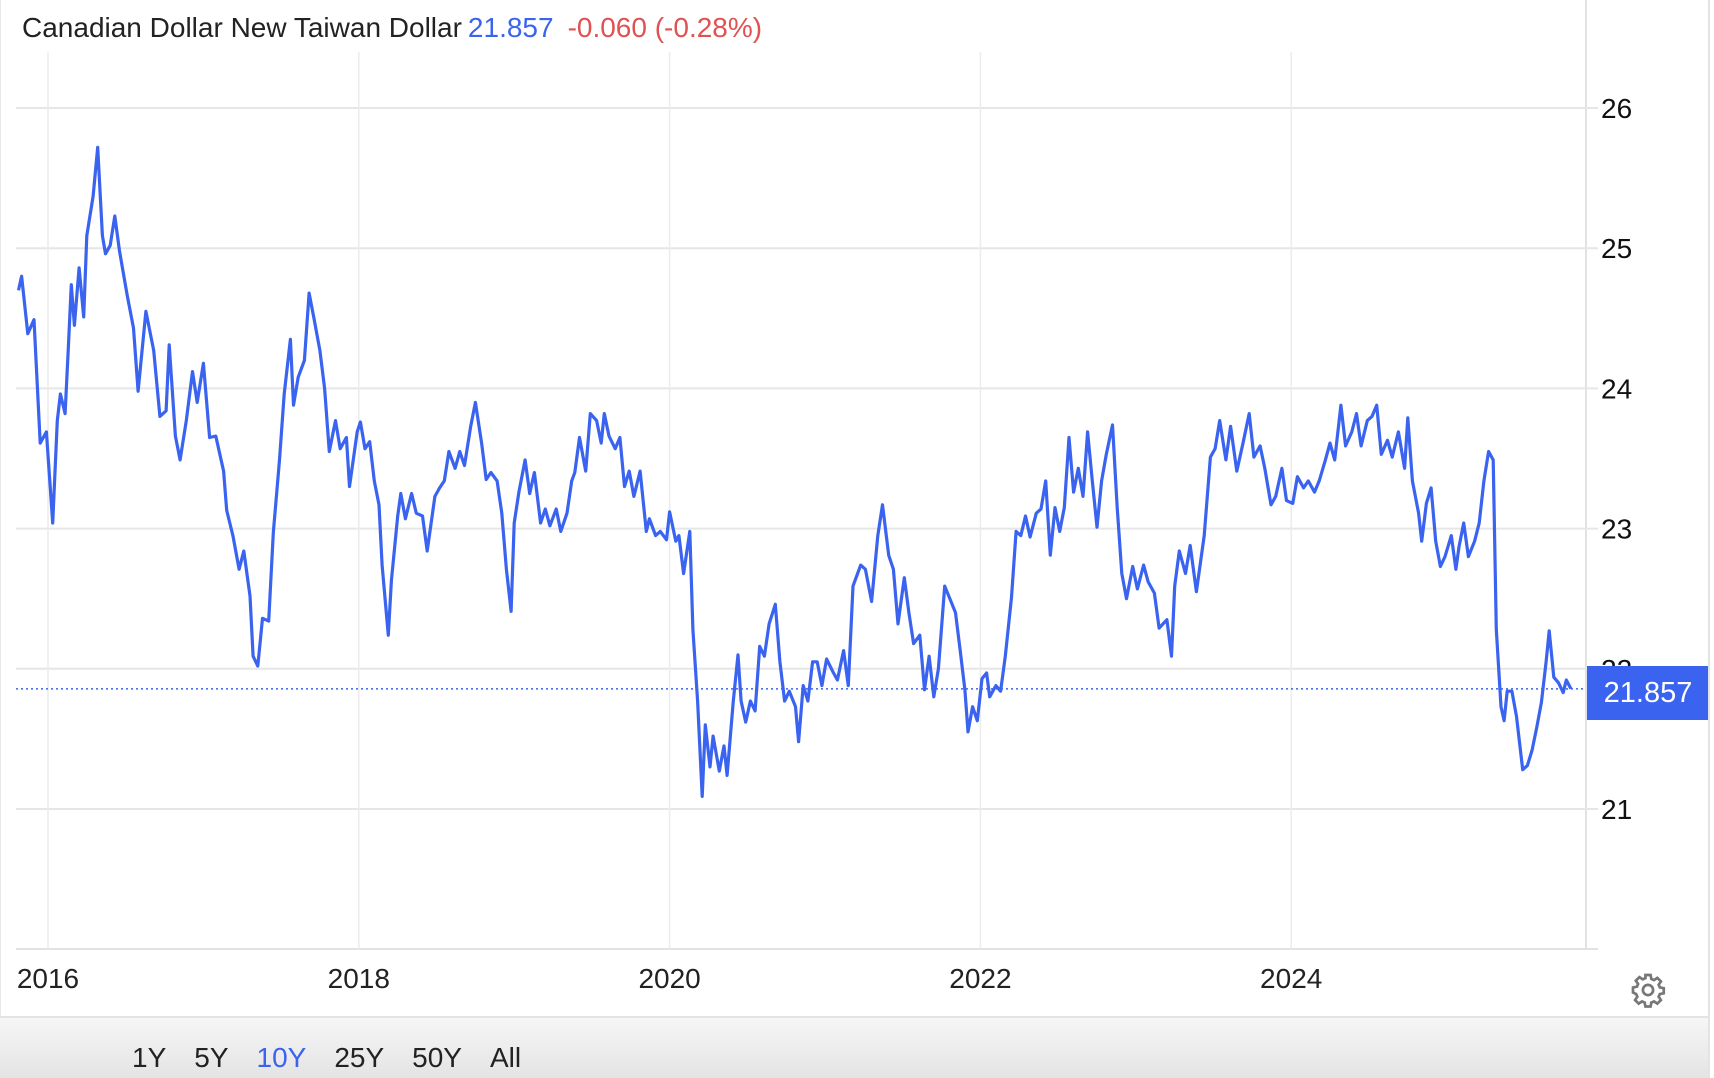  Describe the element at coordinates (1616, 459) in the screenshot. I see `y-axis: 212223242526` at that location.